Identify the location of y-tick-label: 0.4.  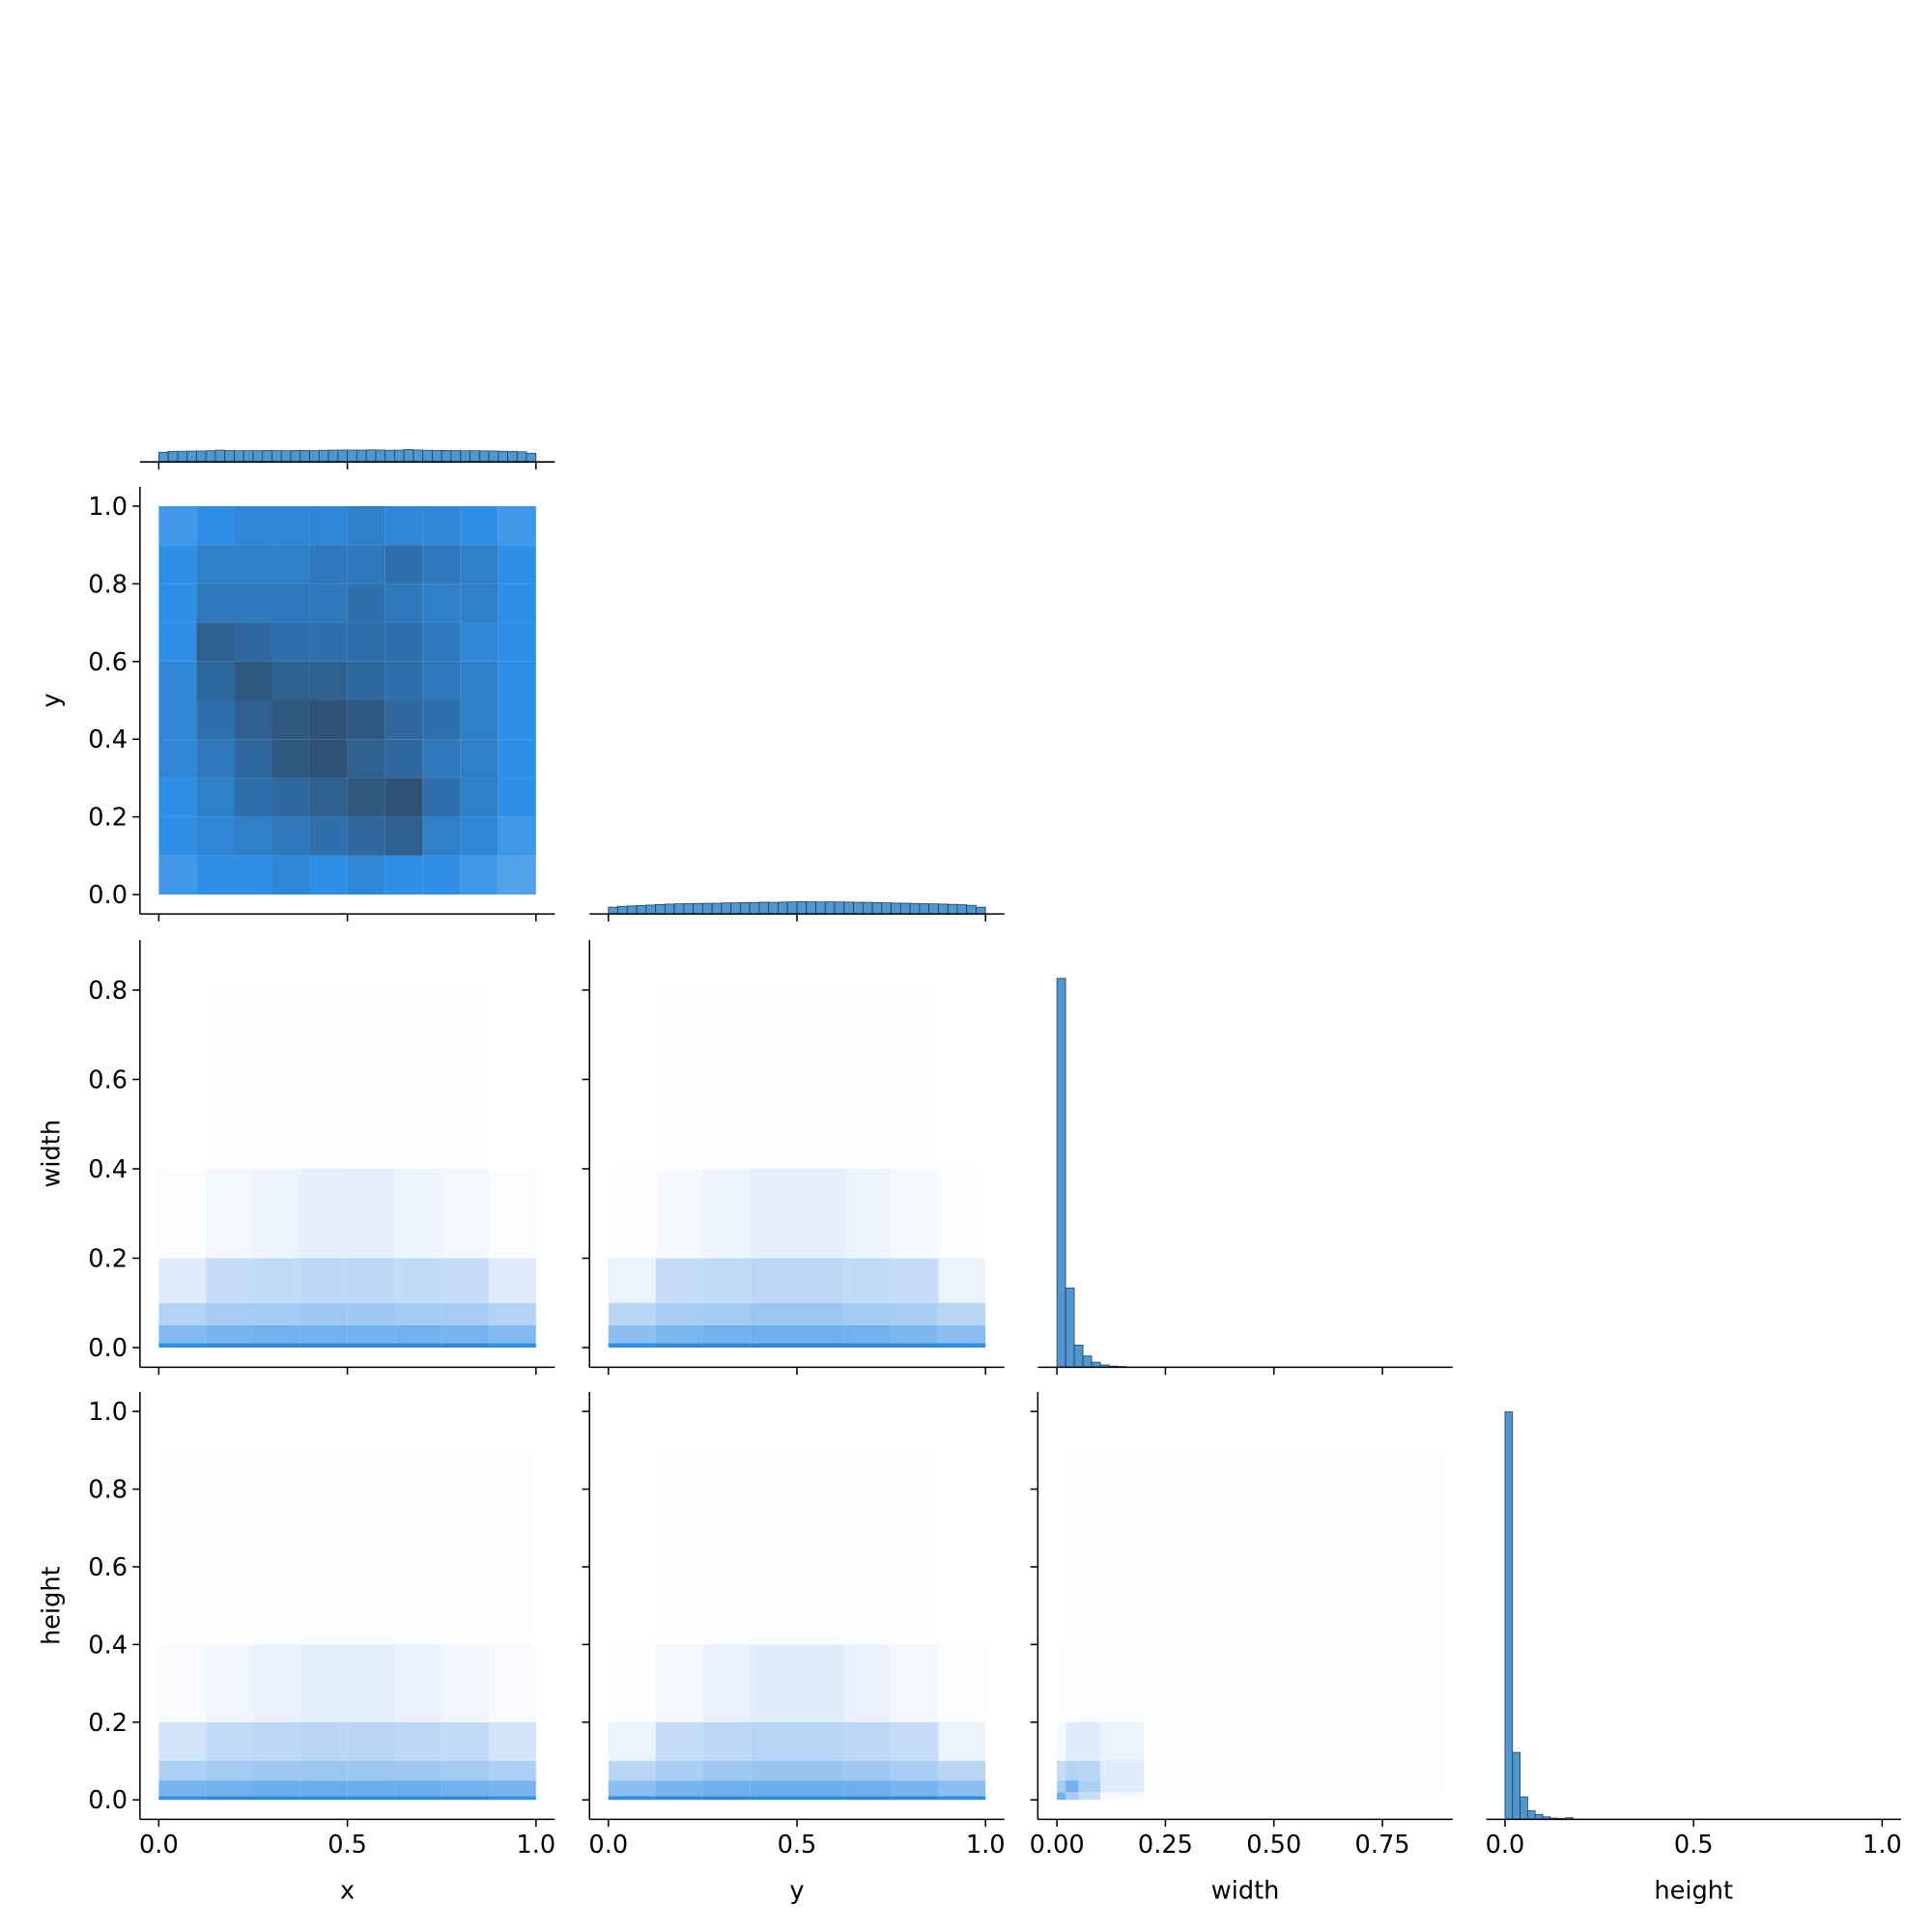
(108, 1169).